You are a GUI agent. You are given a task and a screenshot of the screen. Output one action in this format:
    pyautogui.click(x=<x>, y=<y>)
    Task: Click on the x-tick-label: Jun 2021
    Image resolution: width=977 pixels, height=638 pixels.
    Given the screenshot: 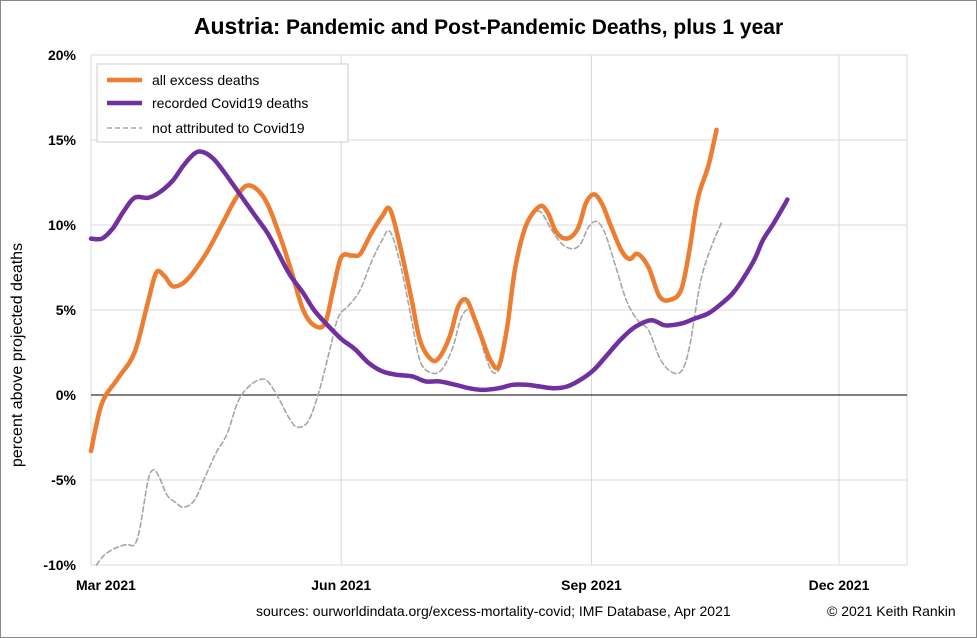 What is the action you would take?
    pyautogui.click(x=341, y=585)
    